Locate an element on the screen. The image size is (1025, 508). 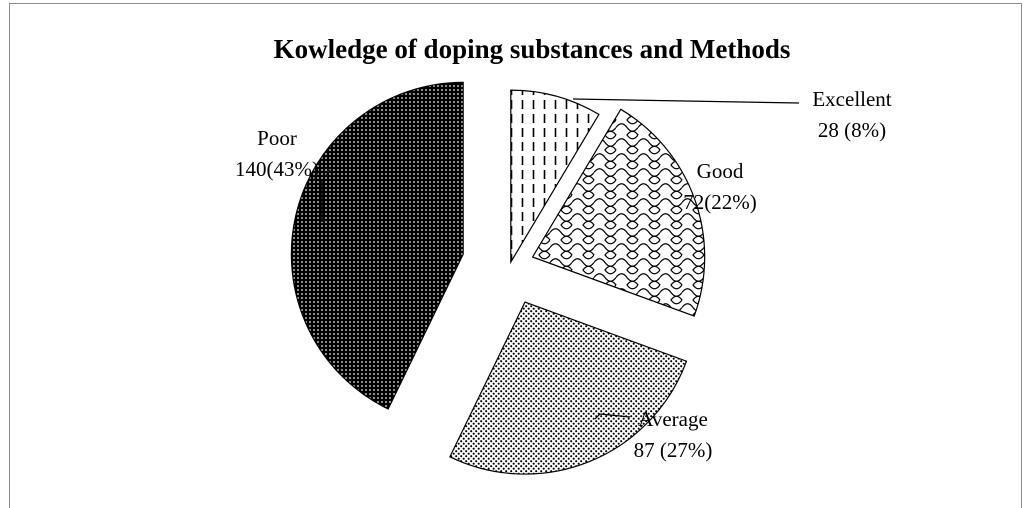
slice-label-average-category: Average is located at coordinates (673, 419).